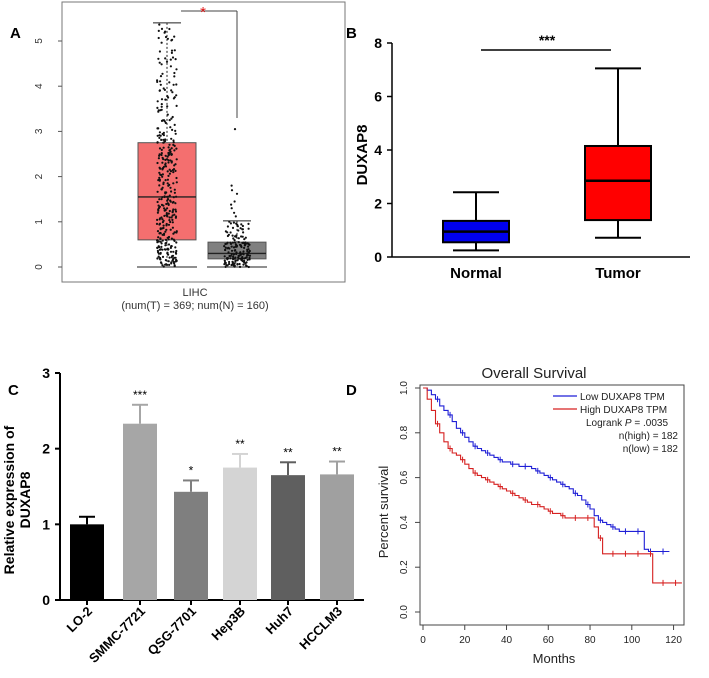  Describe the element at coordinates (46, 600) in the screenshot. I see `panel-c-ytick-label: 0` at that location.